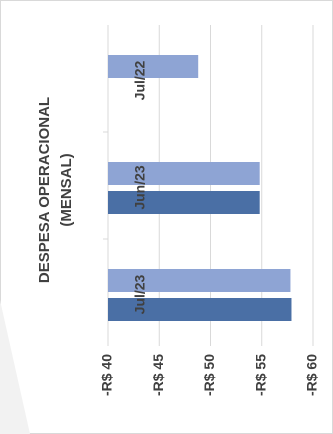  Describe the element at coordinates (15, 367) in the screenshot. I see `decoration` at that location.